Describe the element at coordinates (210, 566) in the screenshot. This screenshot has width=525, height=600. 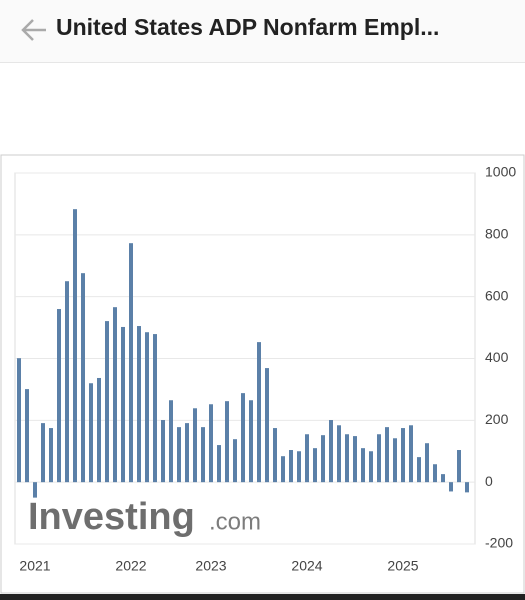
I see `x-tick-label: 2023` at that location.